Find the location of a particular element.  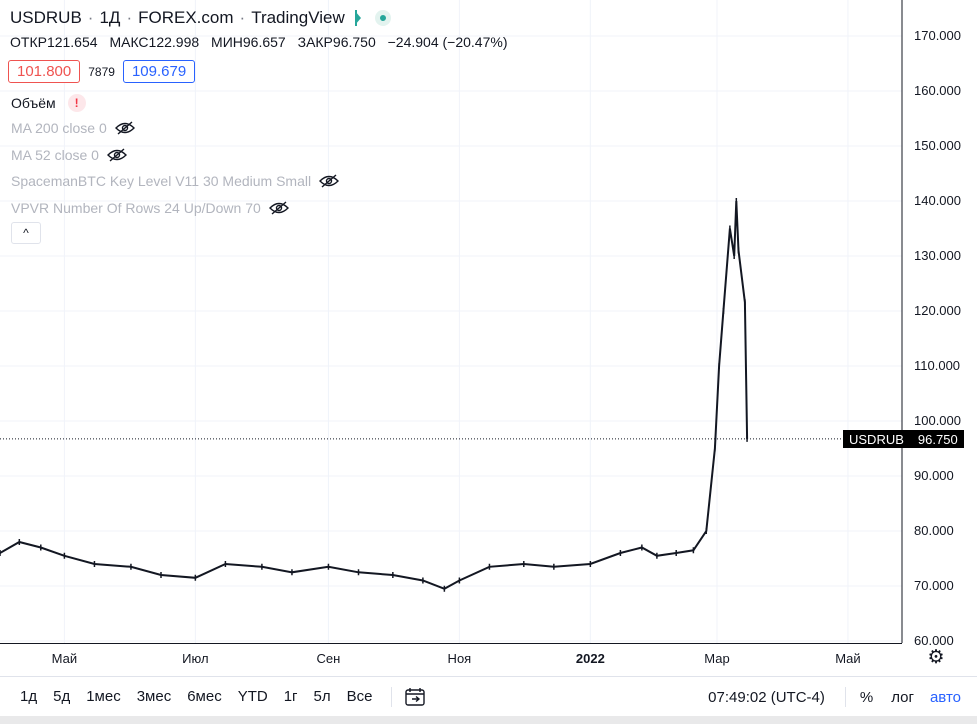

time-tick-label: Ноя is located at coordinates (459, 658).